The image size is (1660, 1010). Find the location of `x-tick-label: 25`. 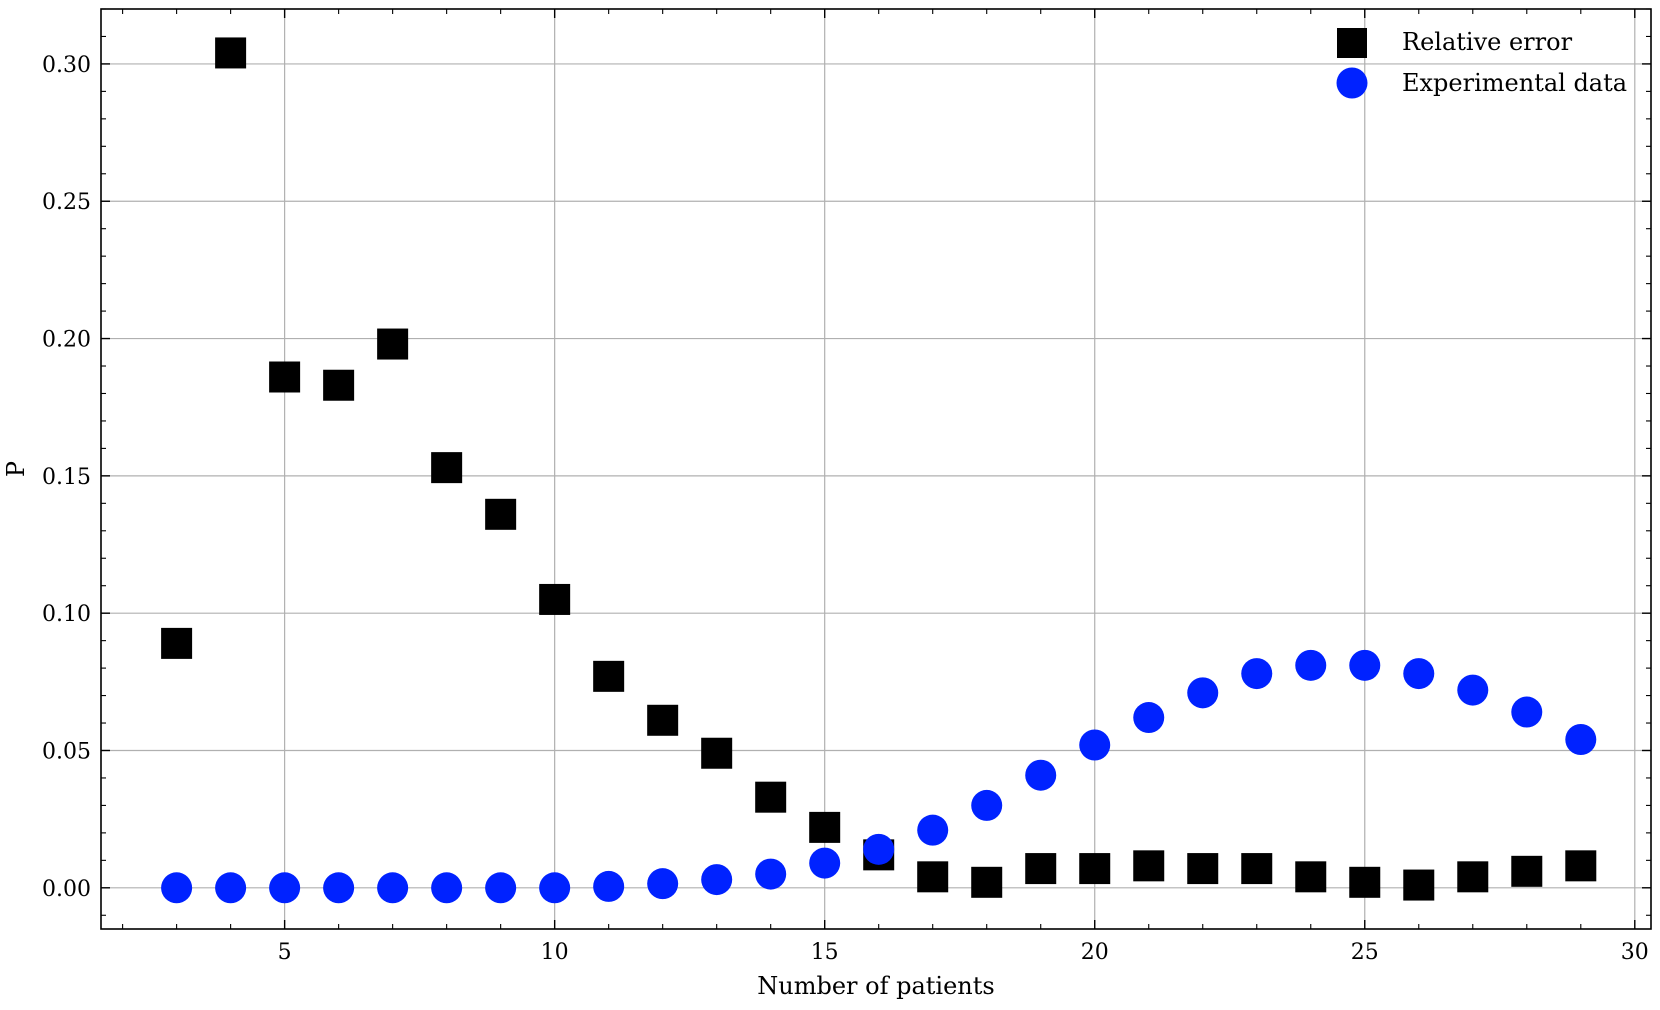

x-tick-label: 25 is located at coordinates (1365, 952).